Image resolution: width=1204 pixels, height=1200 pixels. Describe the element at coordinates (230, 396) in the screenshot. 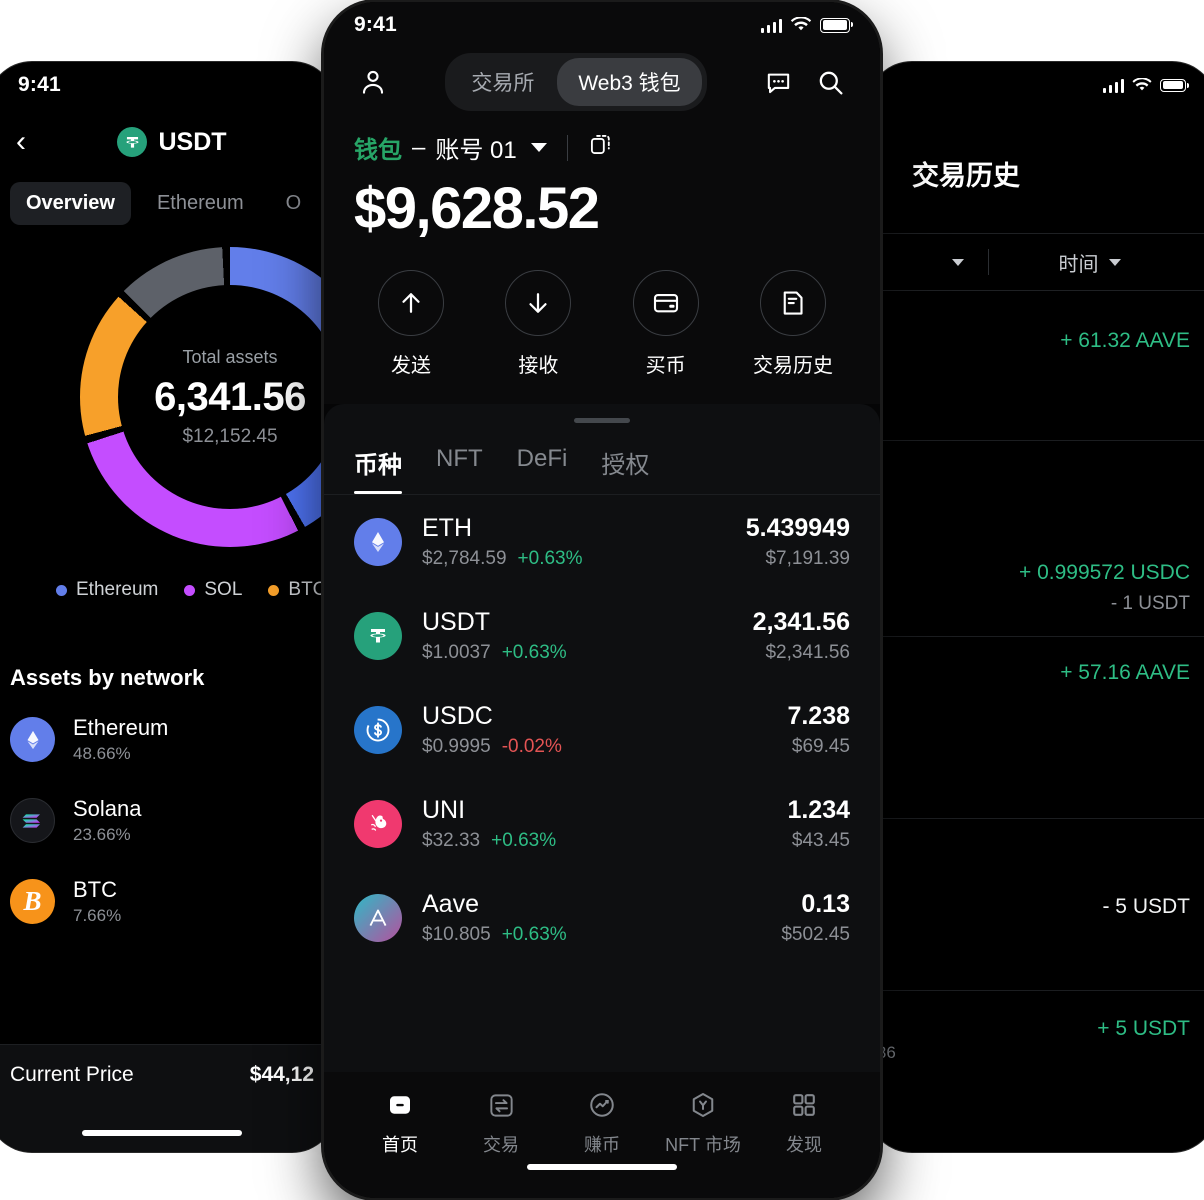

I see `donut-center-value: 6,341.56` at that location.